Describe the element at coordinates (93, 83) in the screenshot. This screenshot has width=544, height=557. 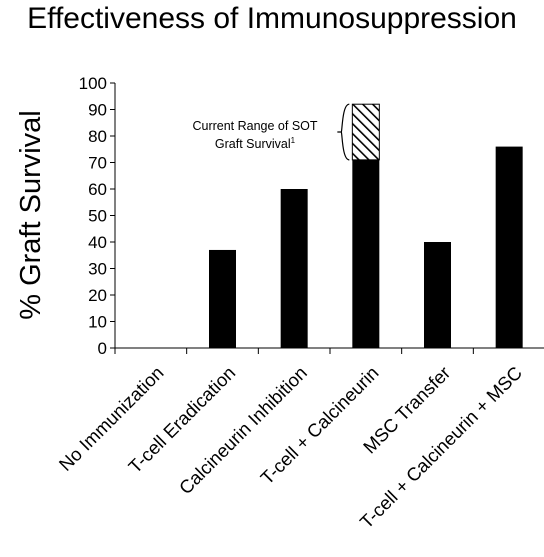
I see `y-tick-label: 100` at that location.